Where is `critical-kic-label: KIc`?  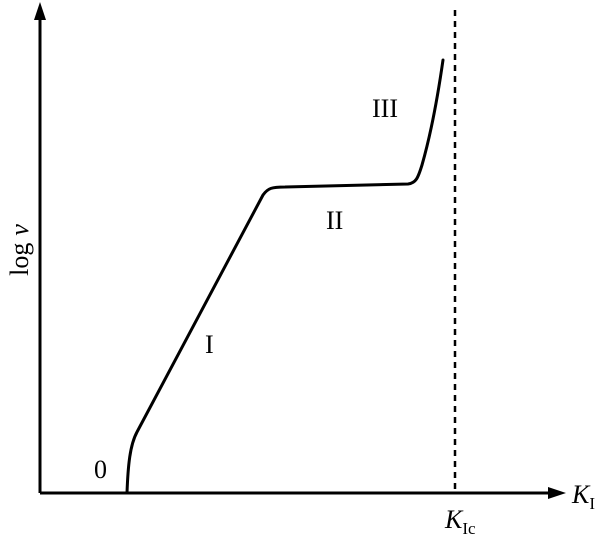
critical-kic-label: KIc is located at coordinates (460, 521).